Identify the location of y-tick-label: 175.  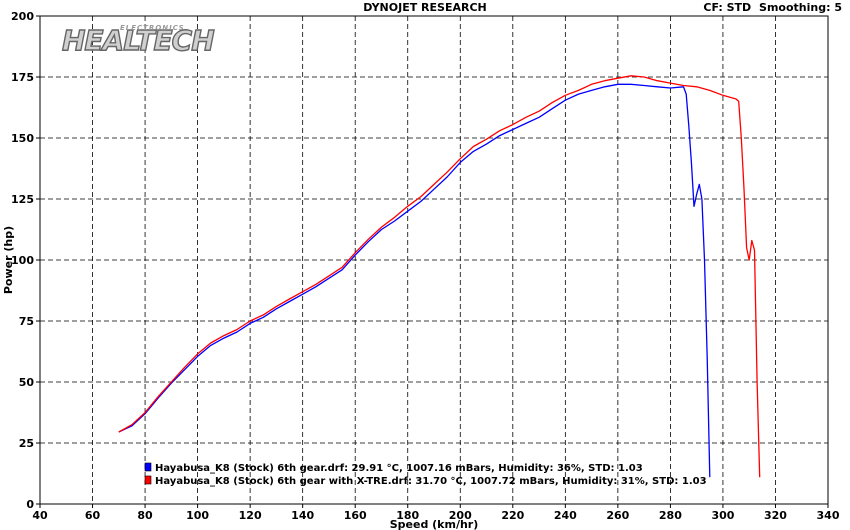
(22, 77).